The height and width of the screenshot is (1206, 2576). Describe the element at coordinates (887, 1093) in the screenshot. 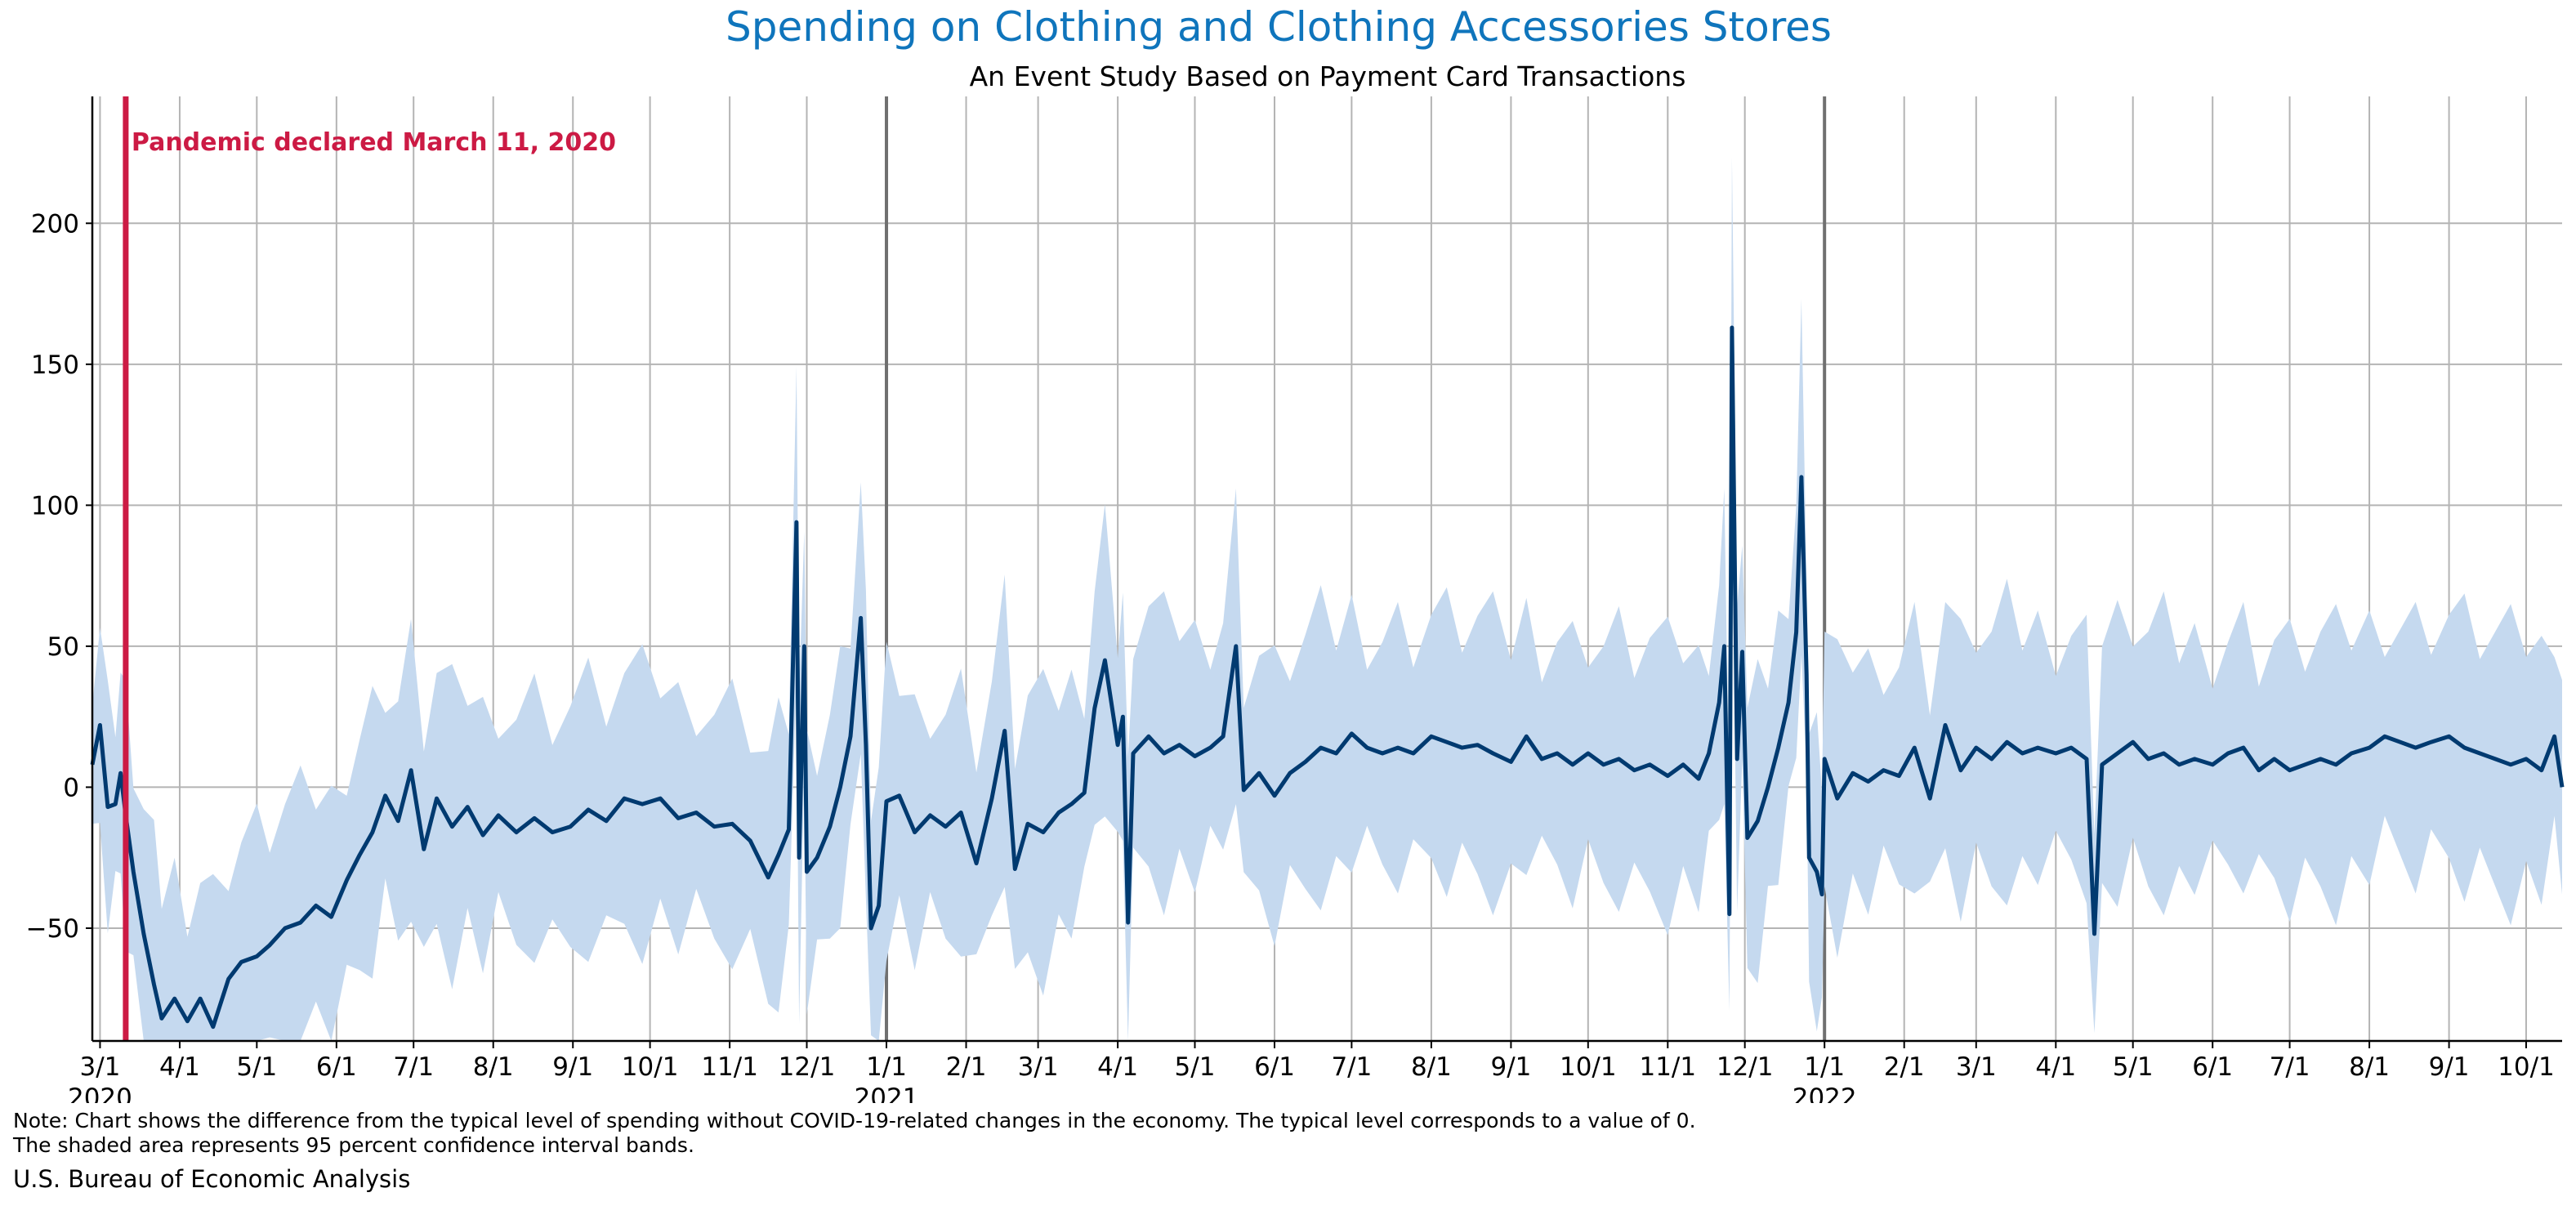

I see `x-year-label: 2021` at that location.